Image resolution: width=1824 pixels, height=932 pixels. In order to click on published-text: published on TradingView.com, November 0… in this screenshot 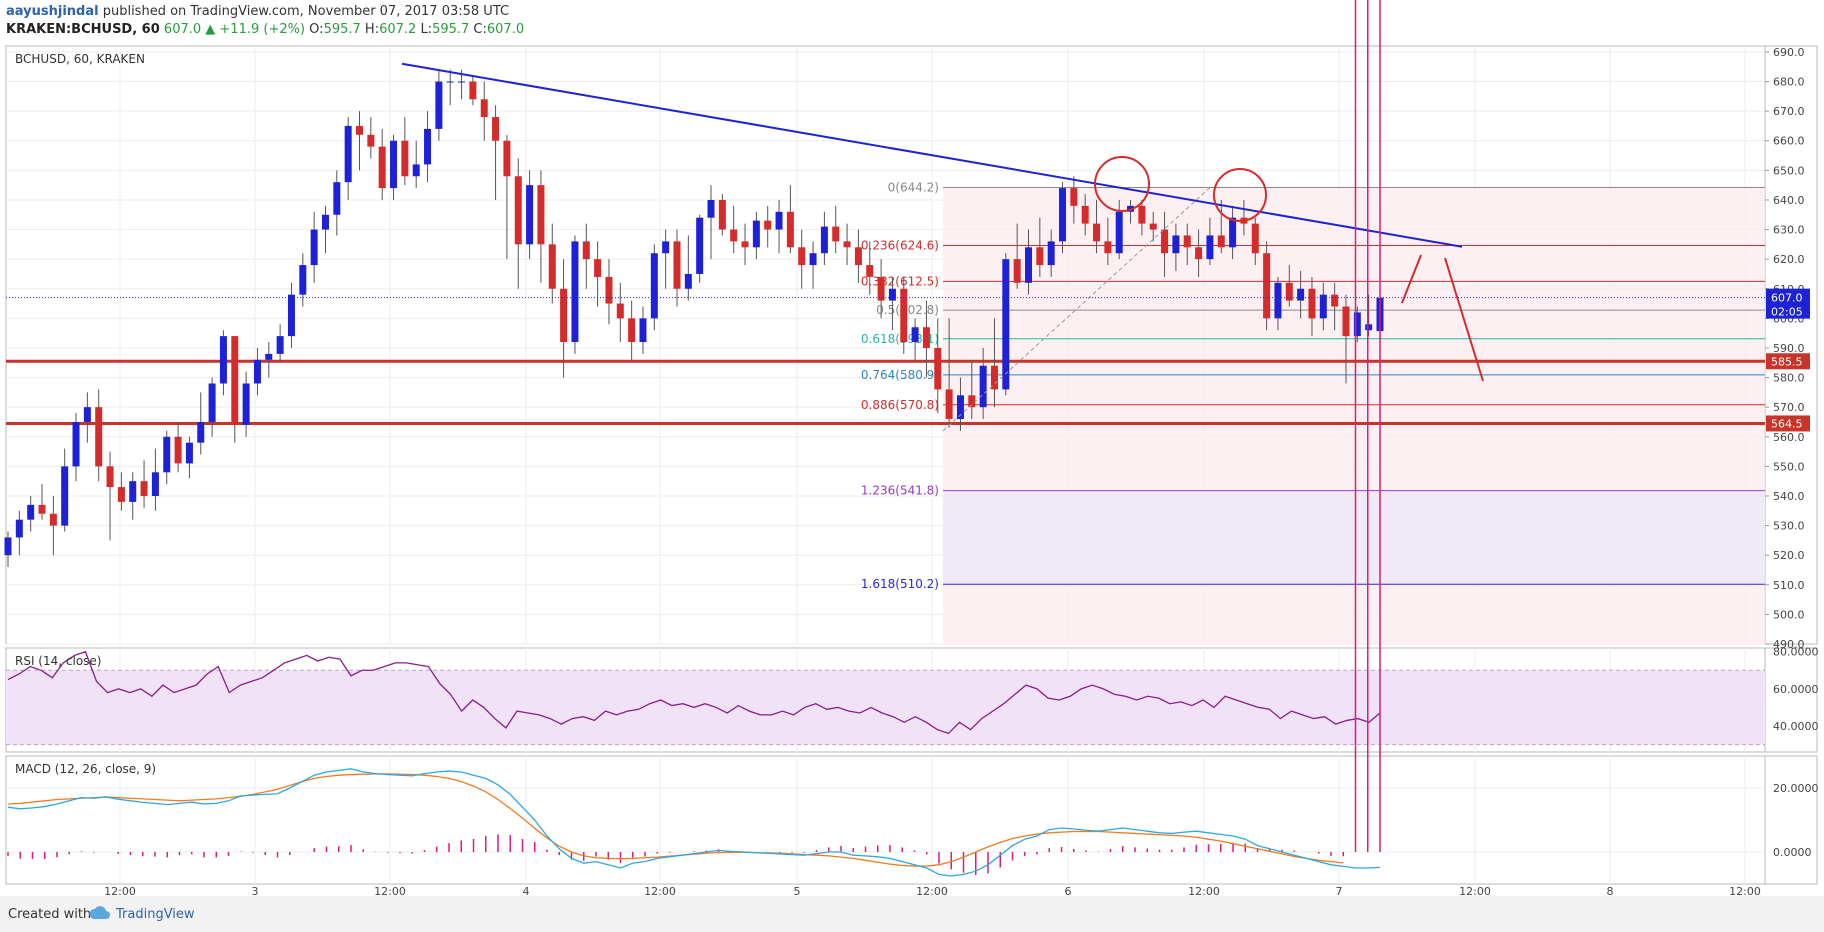, I will do `click(306, 11)`.